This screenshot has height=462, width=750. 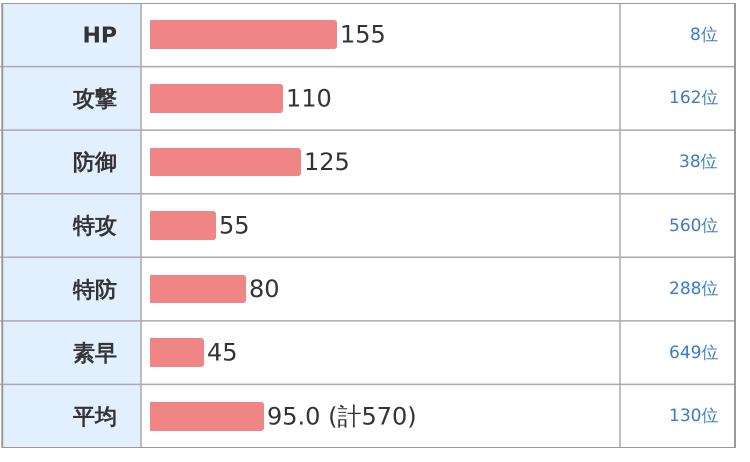 I want to click on text: 162位, so click(x=693, y=98).